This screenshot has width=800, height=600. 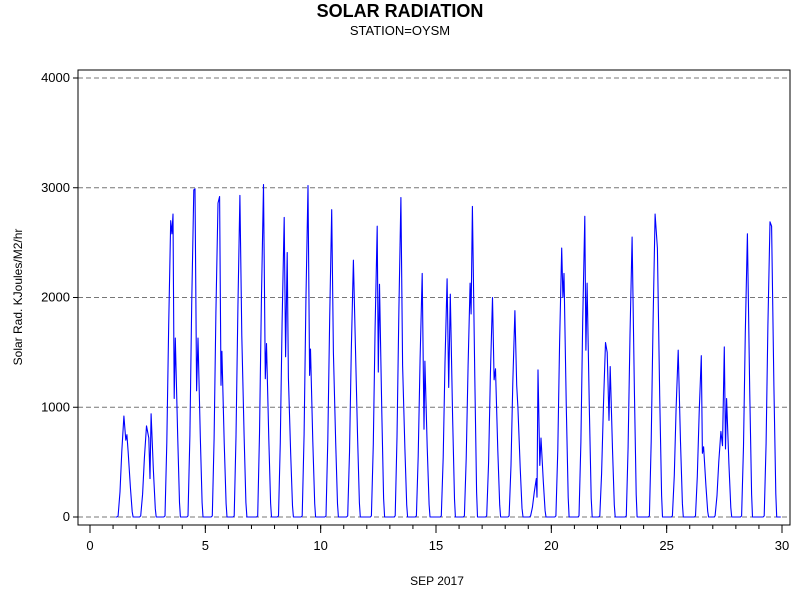 I want to click on y-axis: 0 1000 2000 3000 4000, so click(x=59, y=297).